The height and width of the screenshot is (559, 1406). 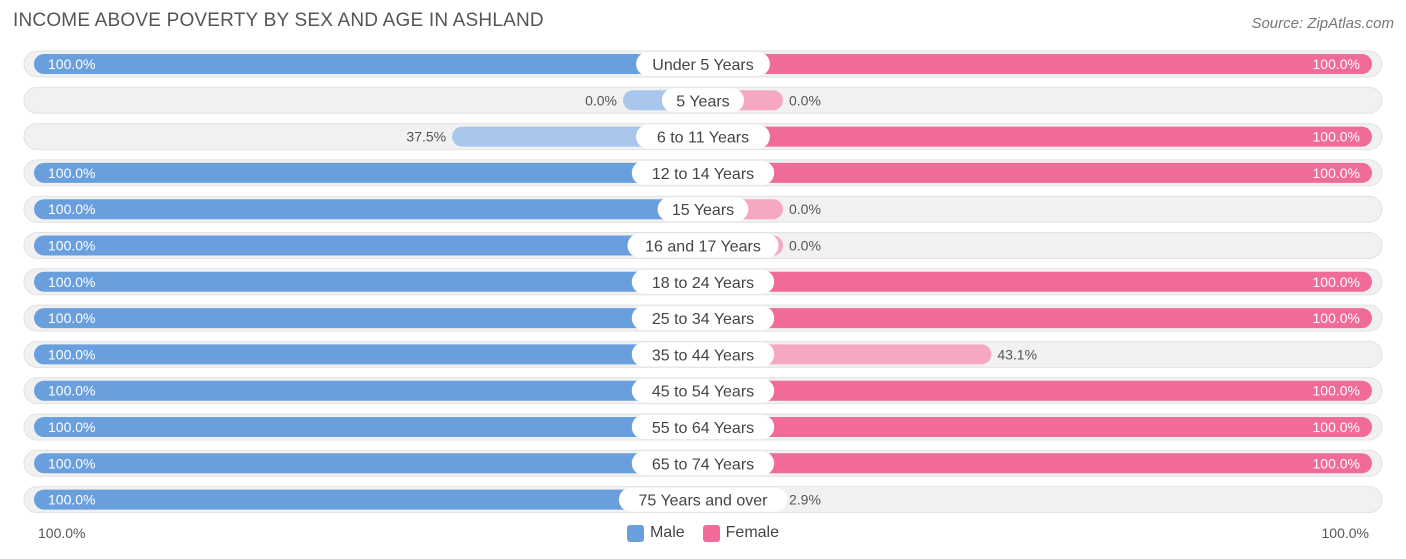 I want to click on source-label: Source: ZipAtlas.com, so click(x=1322, y=23).